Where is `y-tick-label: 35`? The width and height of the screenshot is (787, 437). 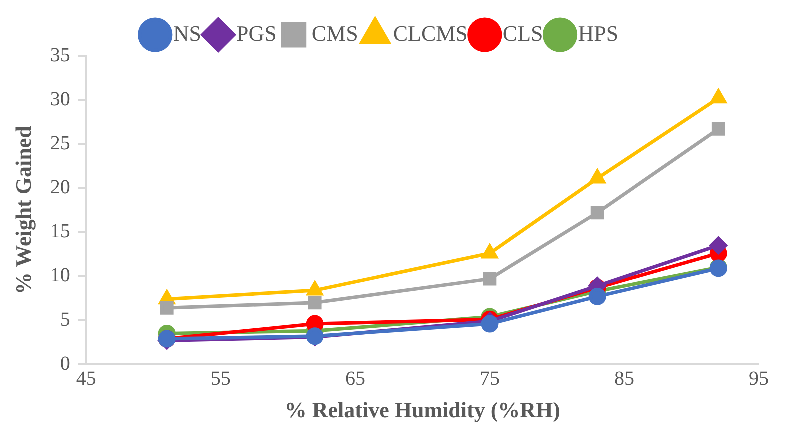 y-tick-label: 35 is located at coordinates (60, 55).